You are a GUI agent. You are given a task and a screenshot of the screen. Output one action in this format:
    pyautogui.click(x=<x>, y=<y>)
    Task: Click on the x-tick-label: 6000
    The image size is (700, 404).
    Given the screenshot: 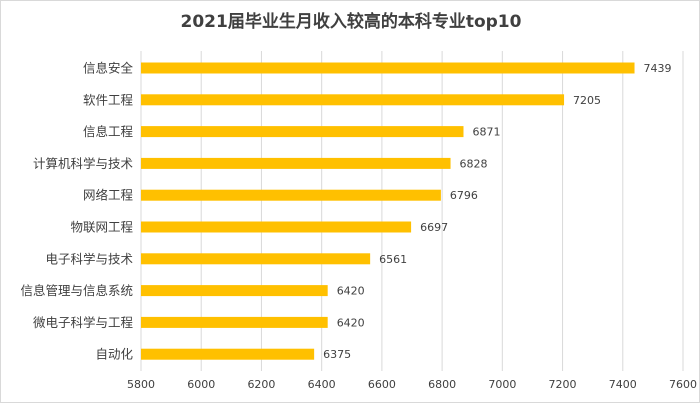 What is the action you would take?
    pyautogui.click(x=201, y=384)
    